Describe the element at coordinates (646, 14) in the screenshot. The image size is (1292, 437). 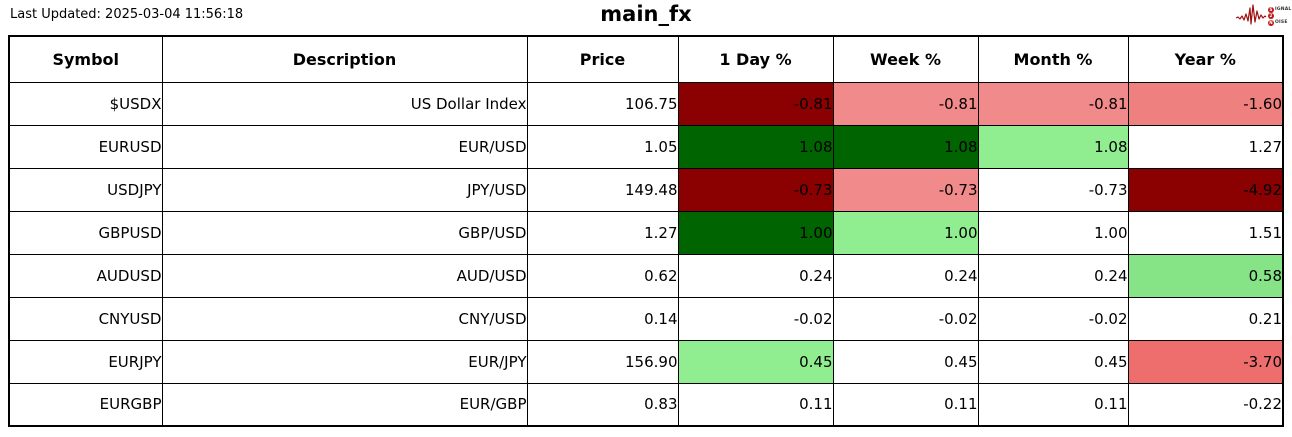
I see `page-title: main_fx` at that location.